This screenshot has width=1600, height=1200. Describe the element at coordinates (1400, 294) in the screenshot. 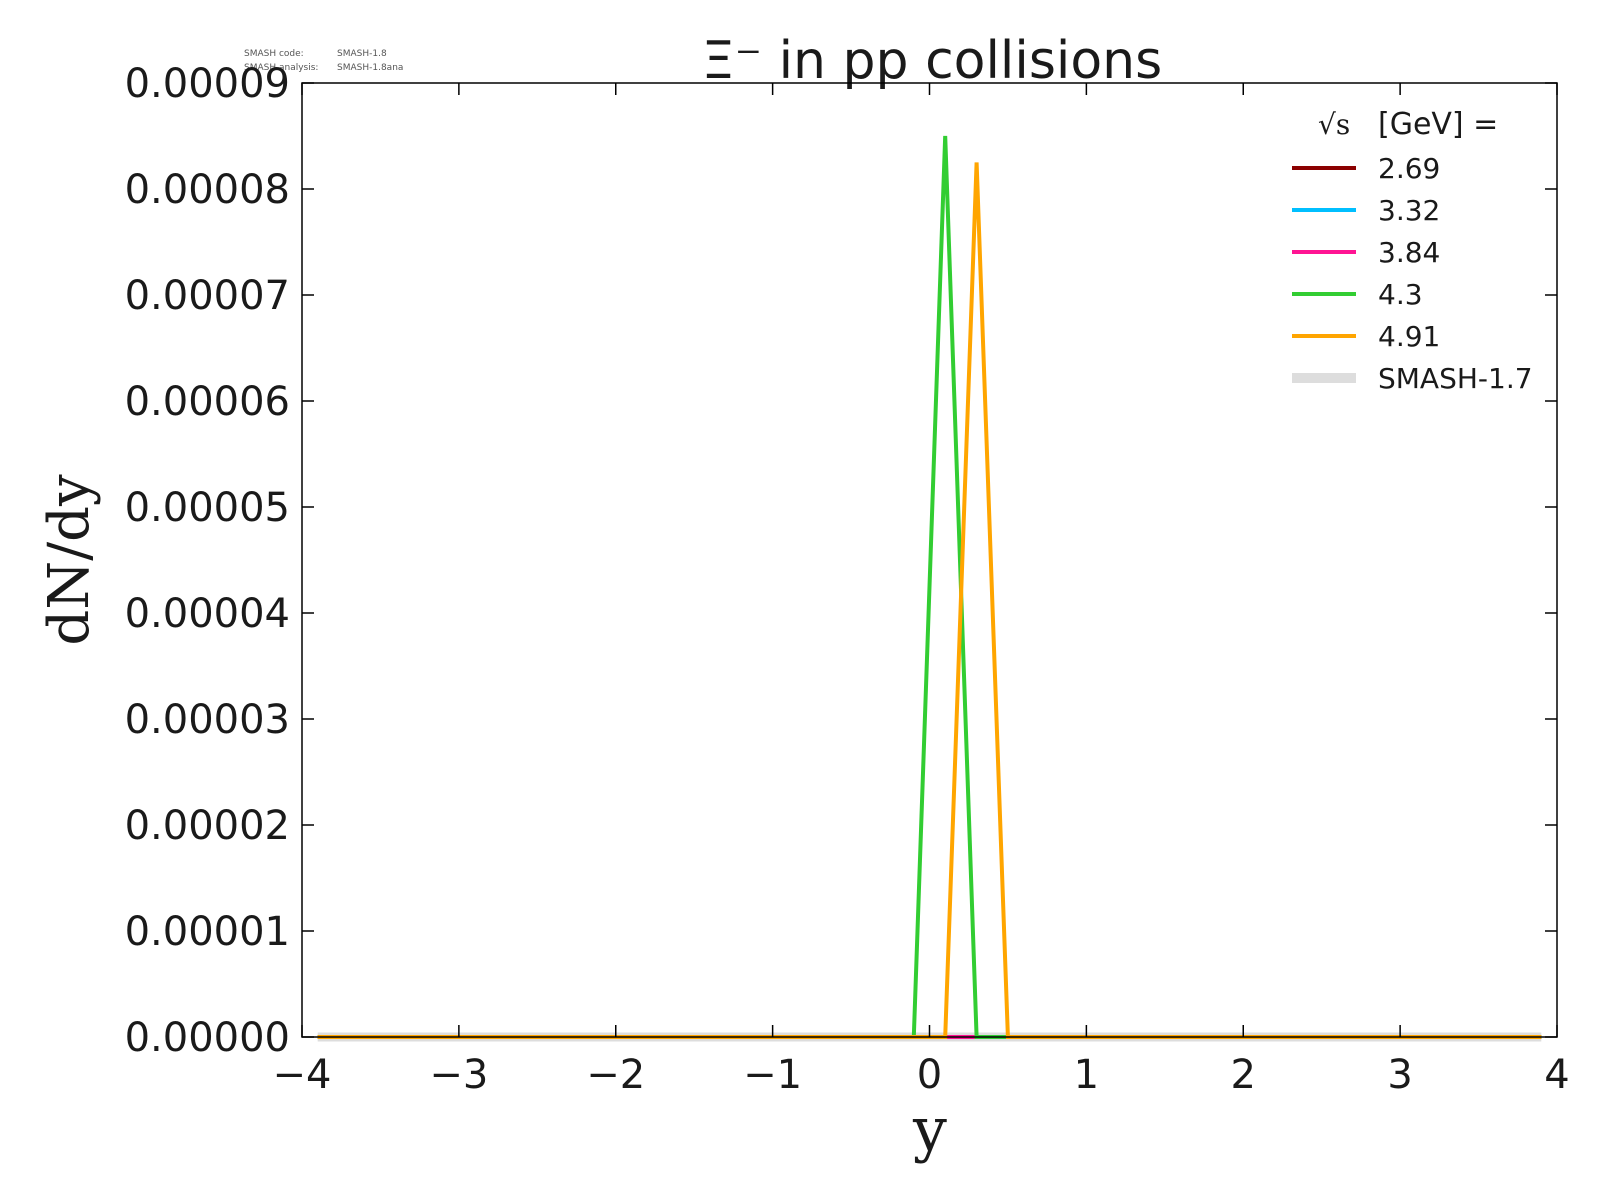

I see `legend-label: 4.3` at that location.